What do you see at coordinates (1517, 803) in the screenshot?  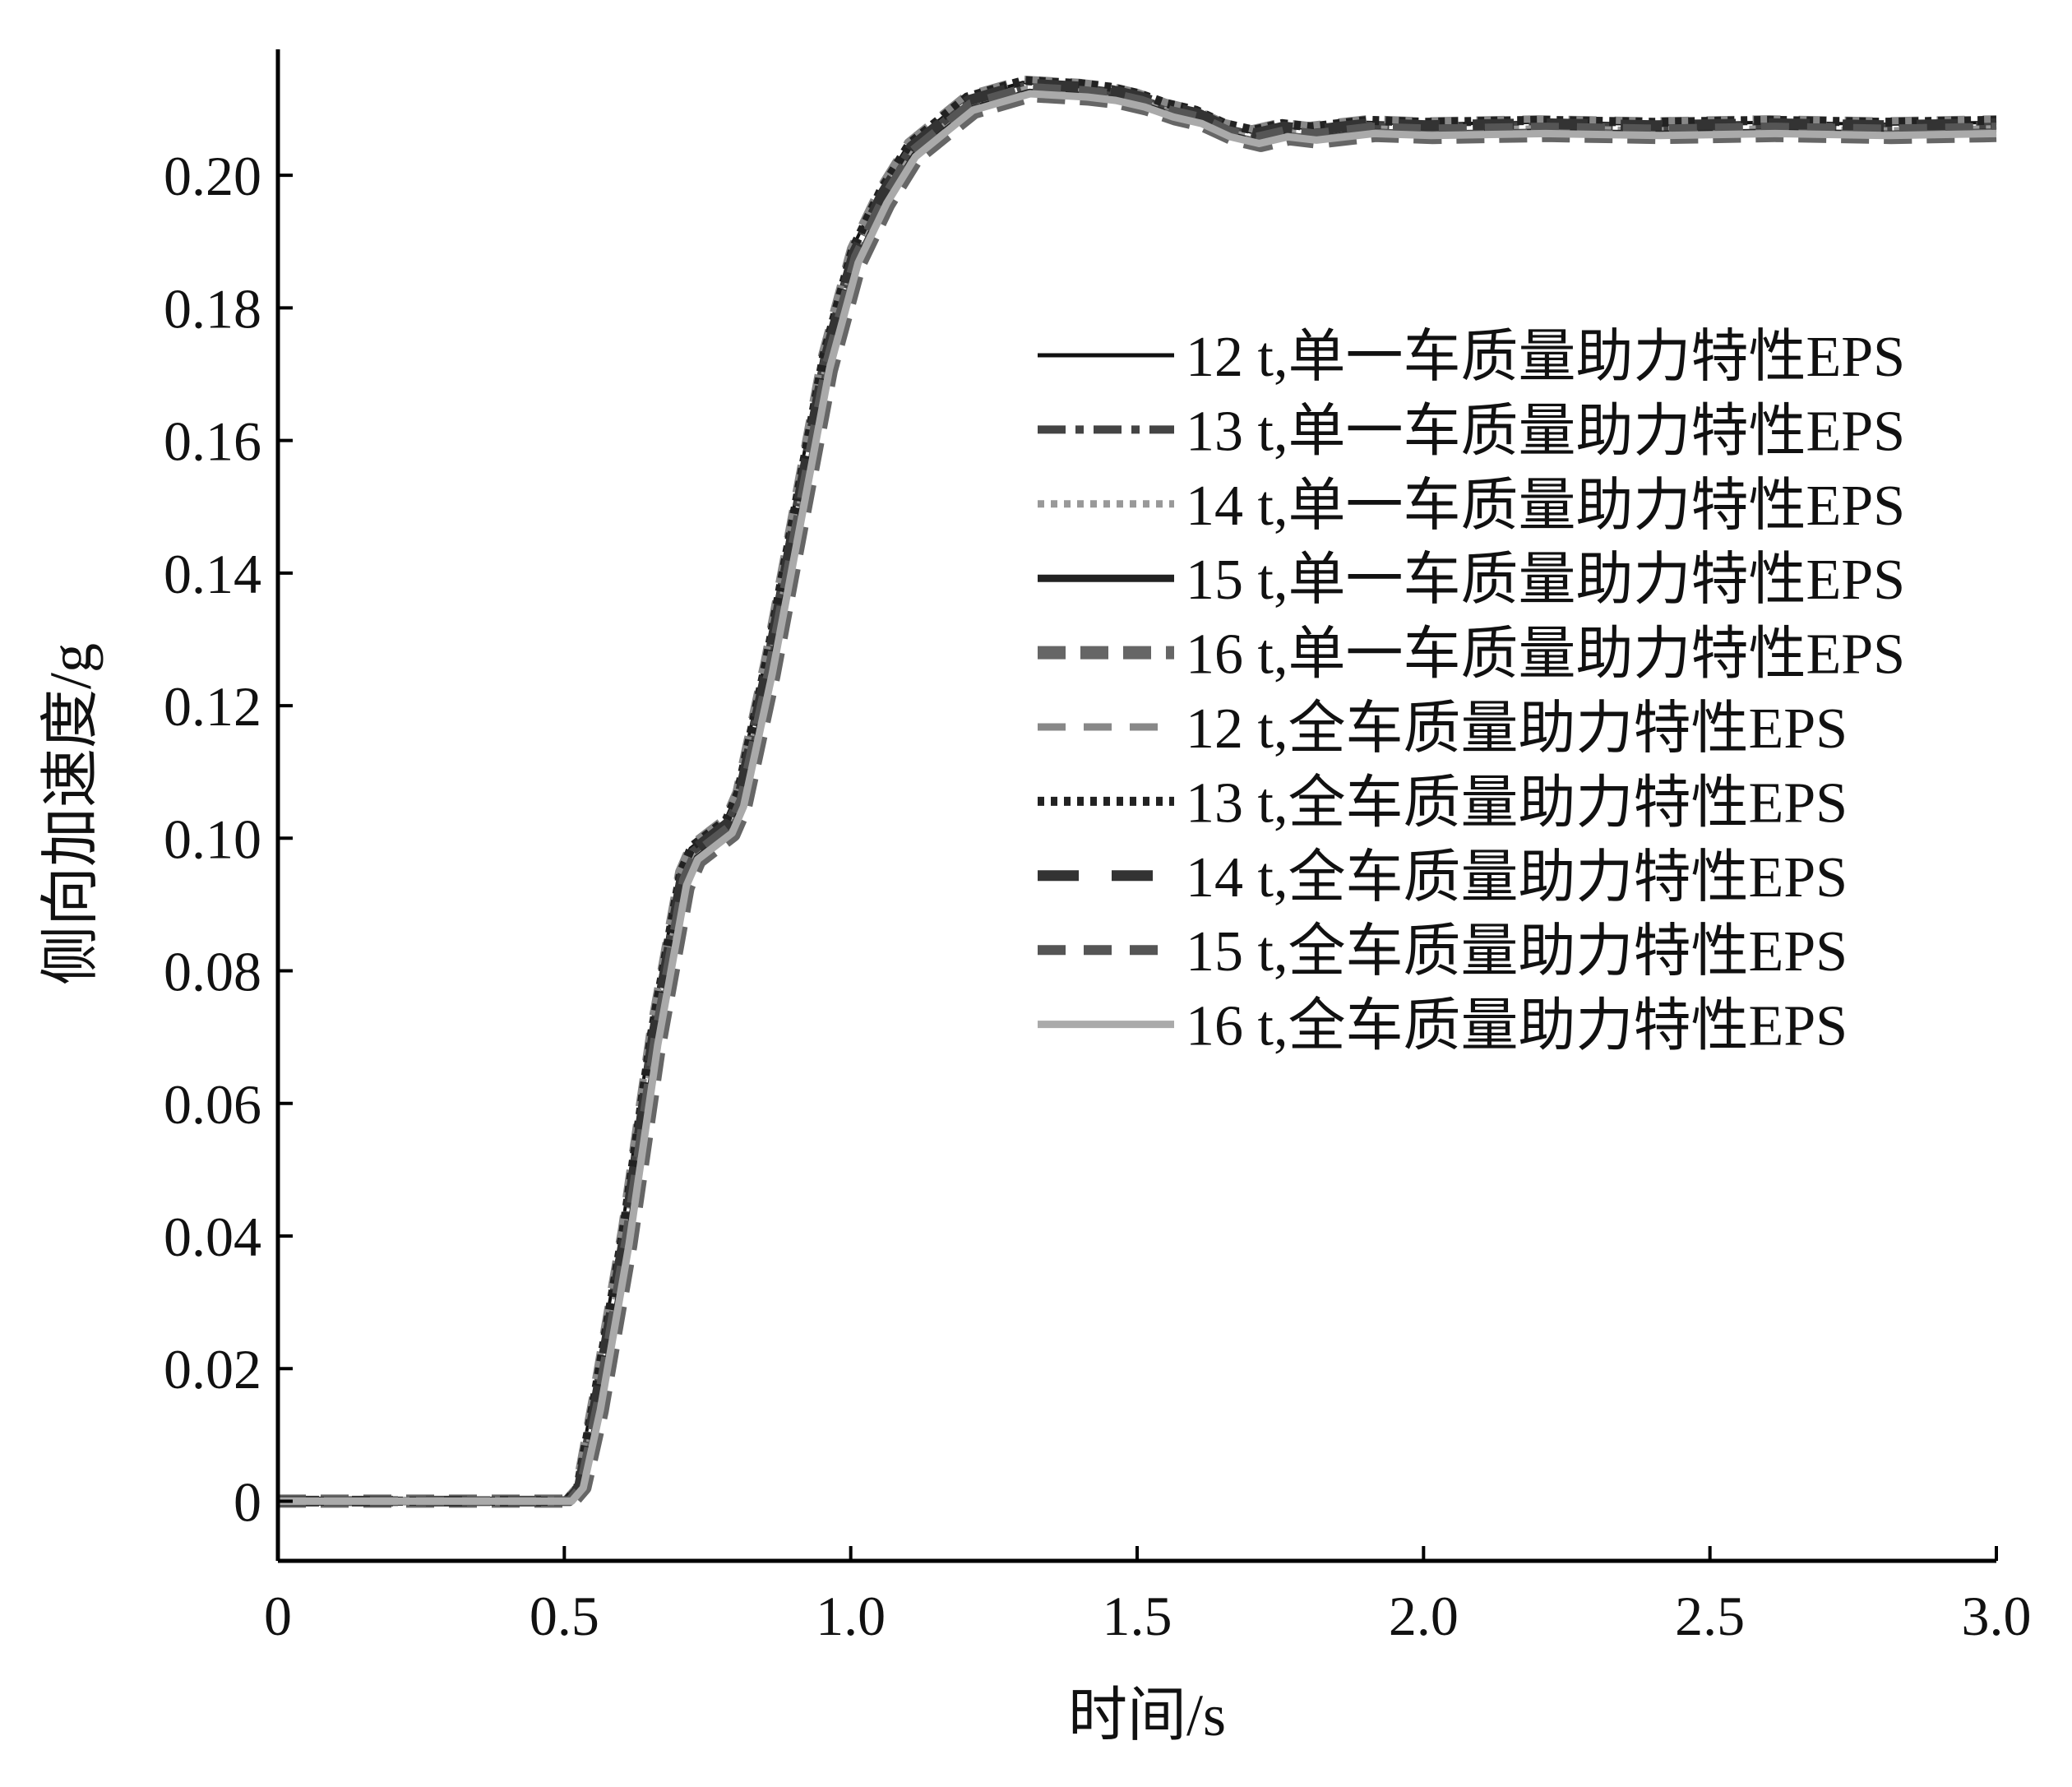 I see `legend-label: 13 t,全车质量助力特性EPS` at bounding box center [1517, 803].